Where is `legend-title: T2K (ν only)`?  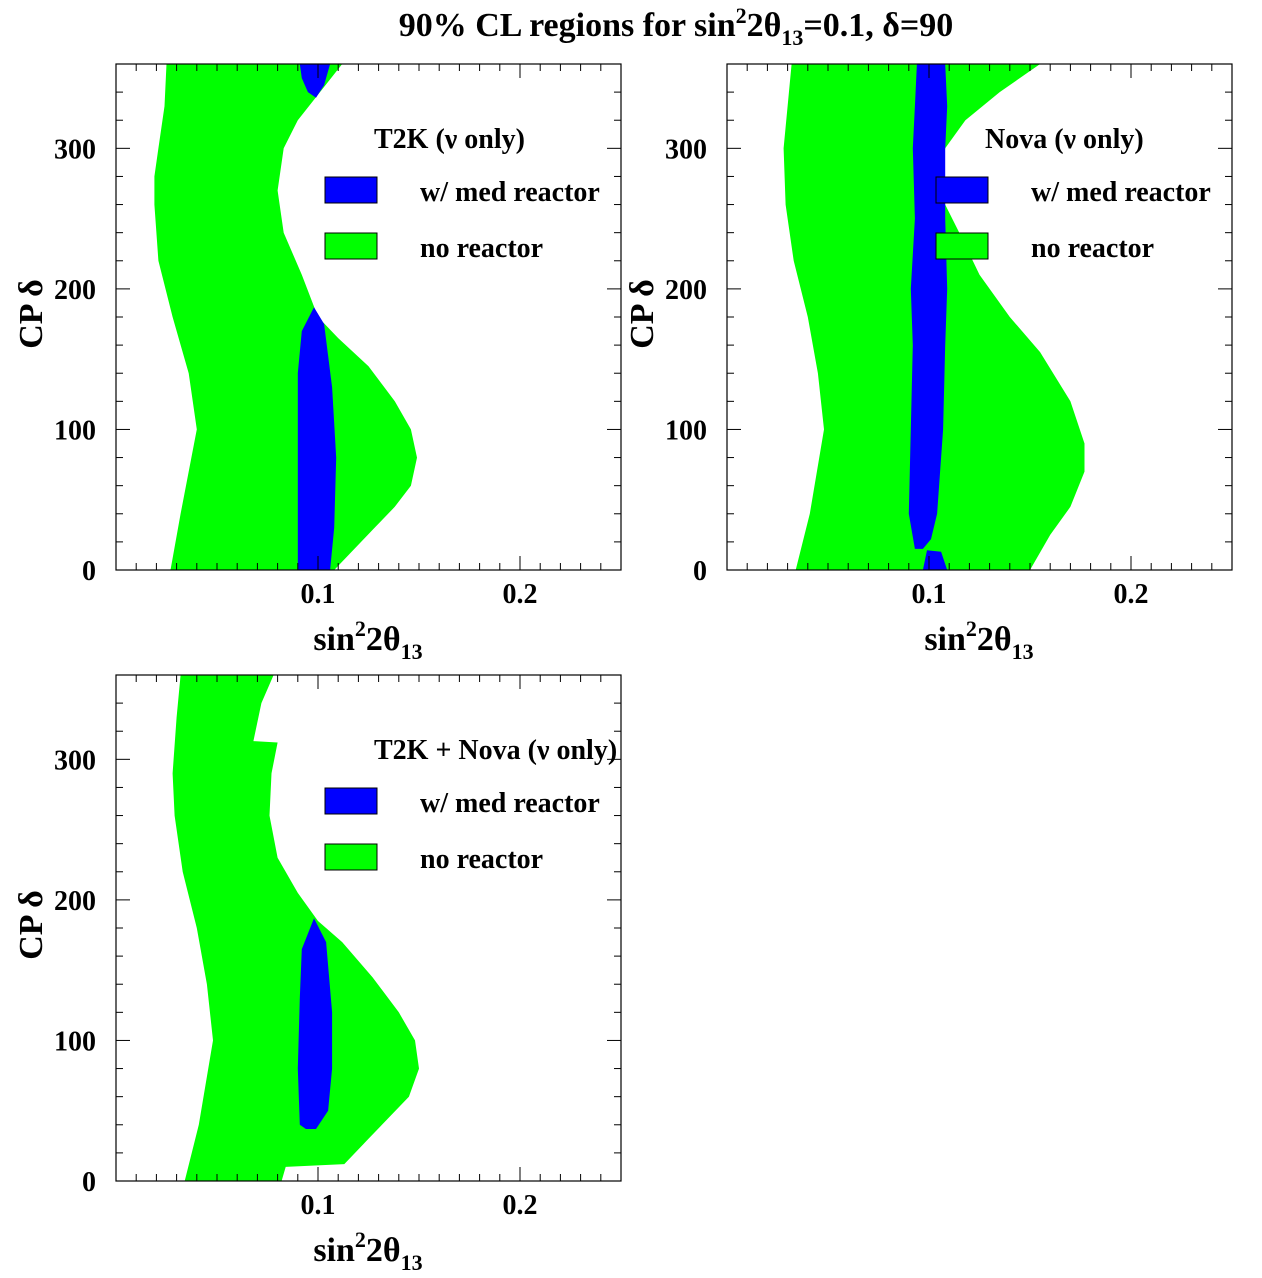 legend-title: T2K (ν only) is located at coordinates (449, 139).